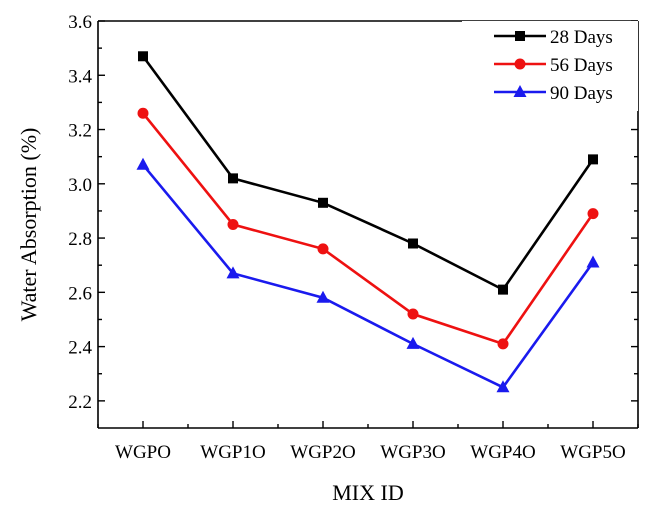 This screenshot has width=647, height=506. Describe the element at coordinates (143, 452) in the screenshot. I see `x-tick-label: WGPO` at that location.